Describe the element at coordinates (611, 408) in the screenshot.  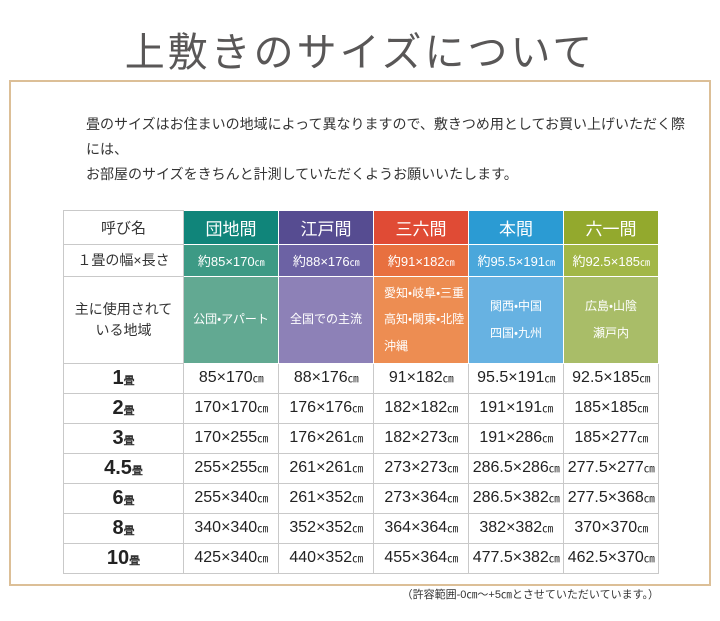
I see `size-value-cell: 185×185㎝` at that location.